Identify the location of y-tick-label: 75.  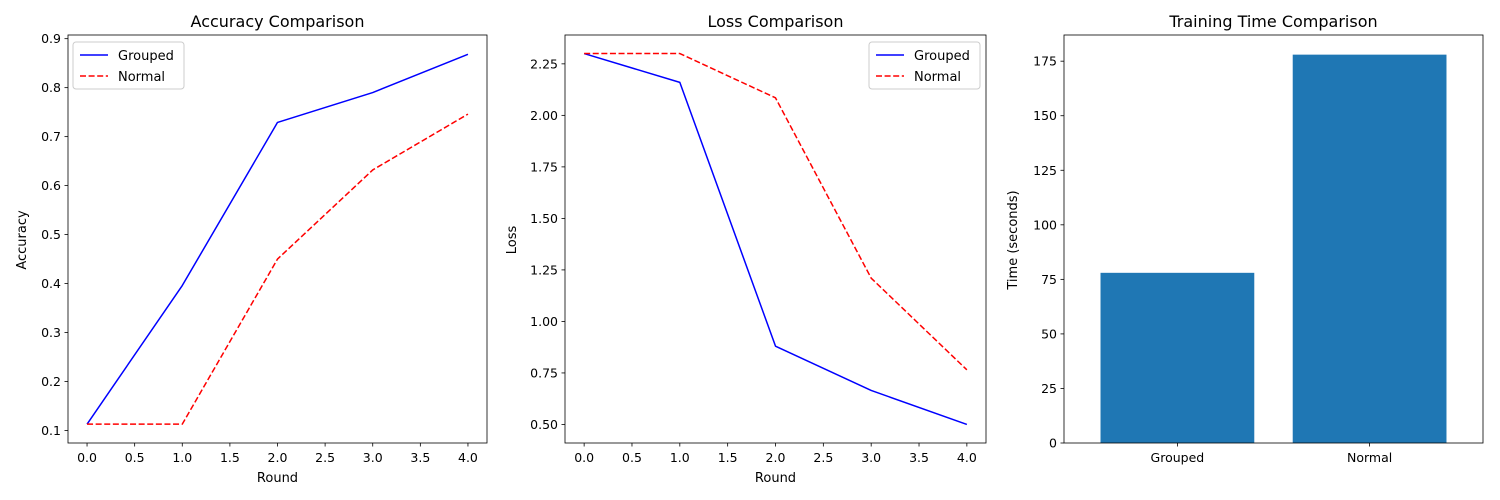
(1049, 279).